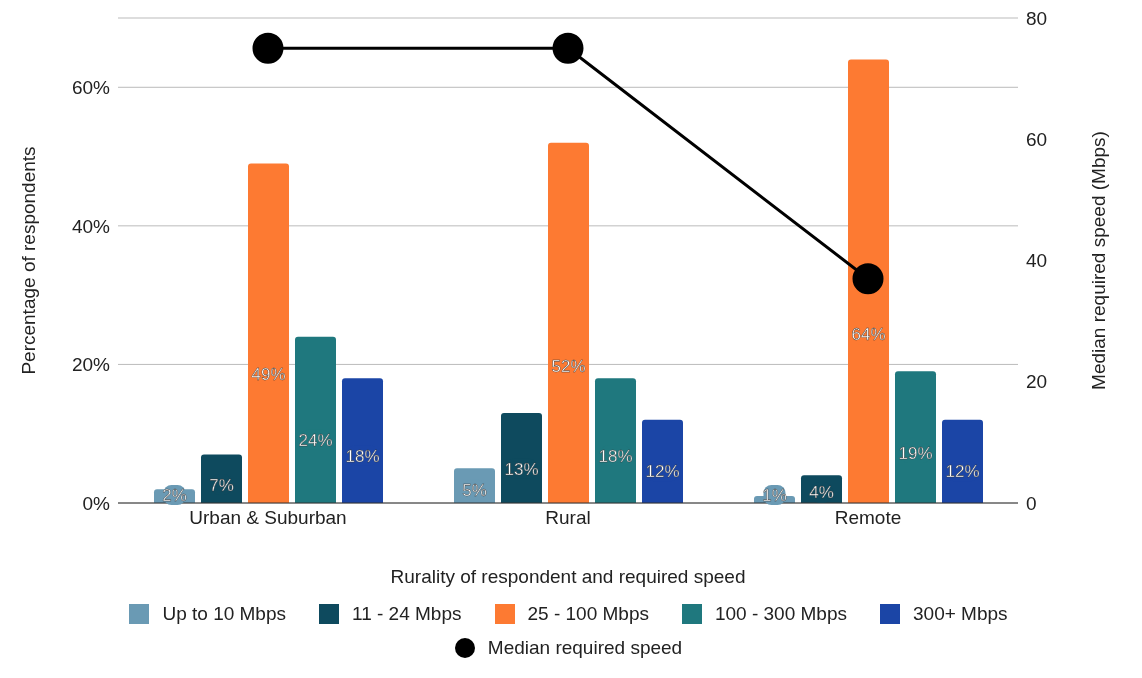 Image resolution: width=1142 pixels, height=678 pixels. Describe the element at coordinates (28, 260) in the screenshot. I see `y-axis-title: Percentage of respondents` at that location.